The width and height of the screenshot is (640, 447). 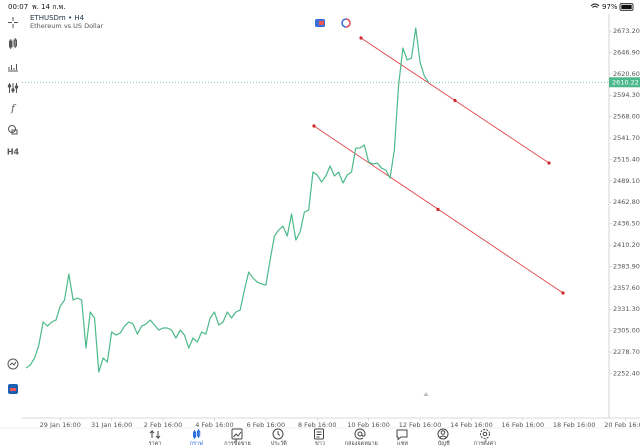 I want to click on news-icon, so click(x=319, y=434).